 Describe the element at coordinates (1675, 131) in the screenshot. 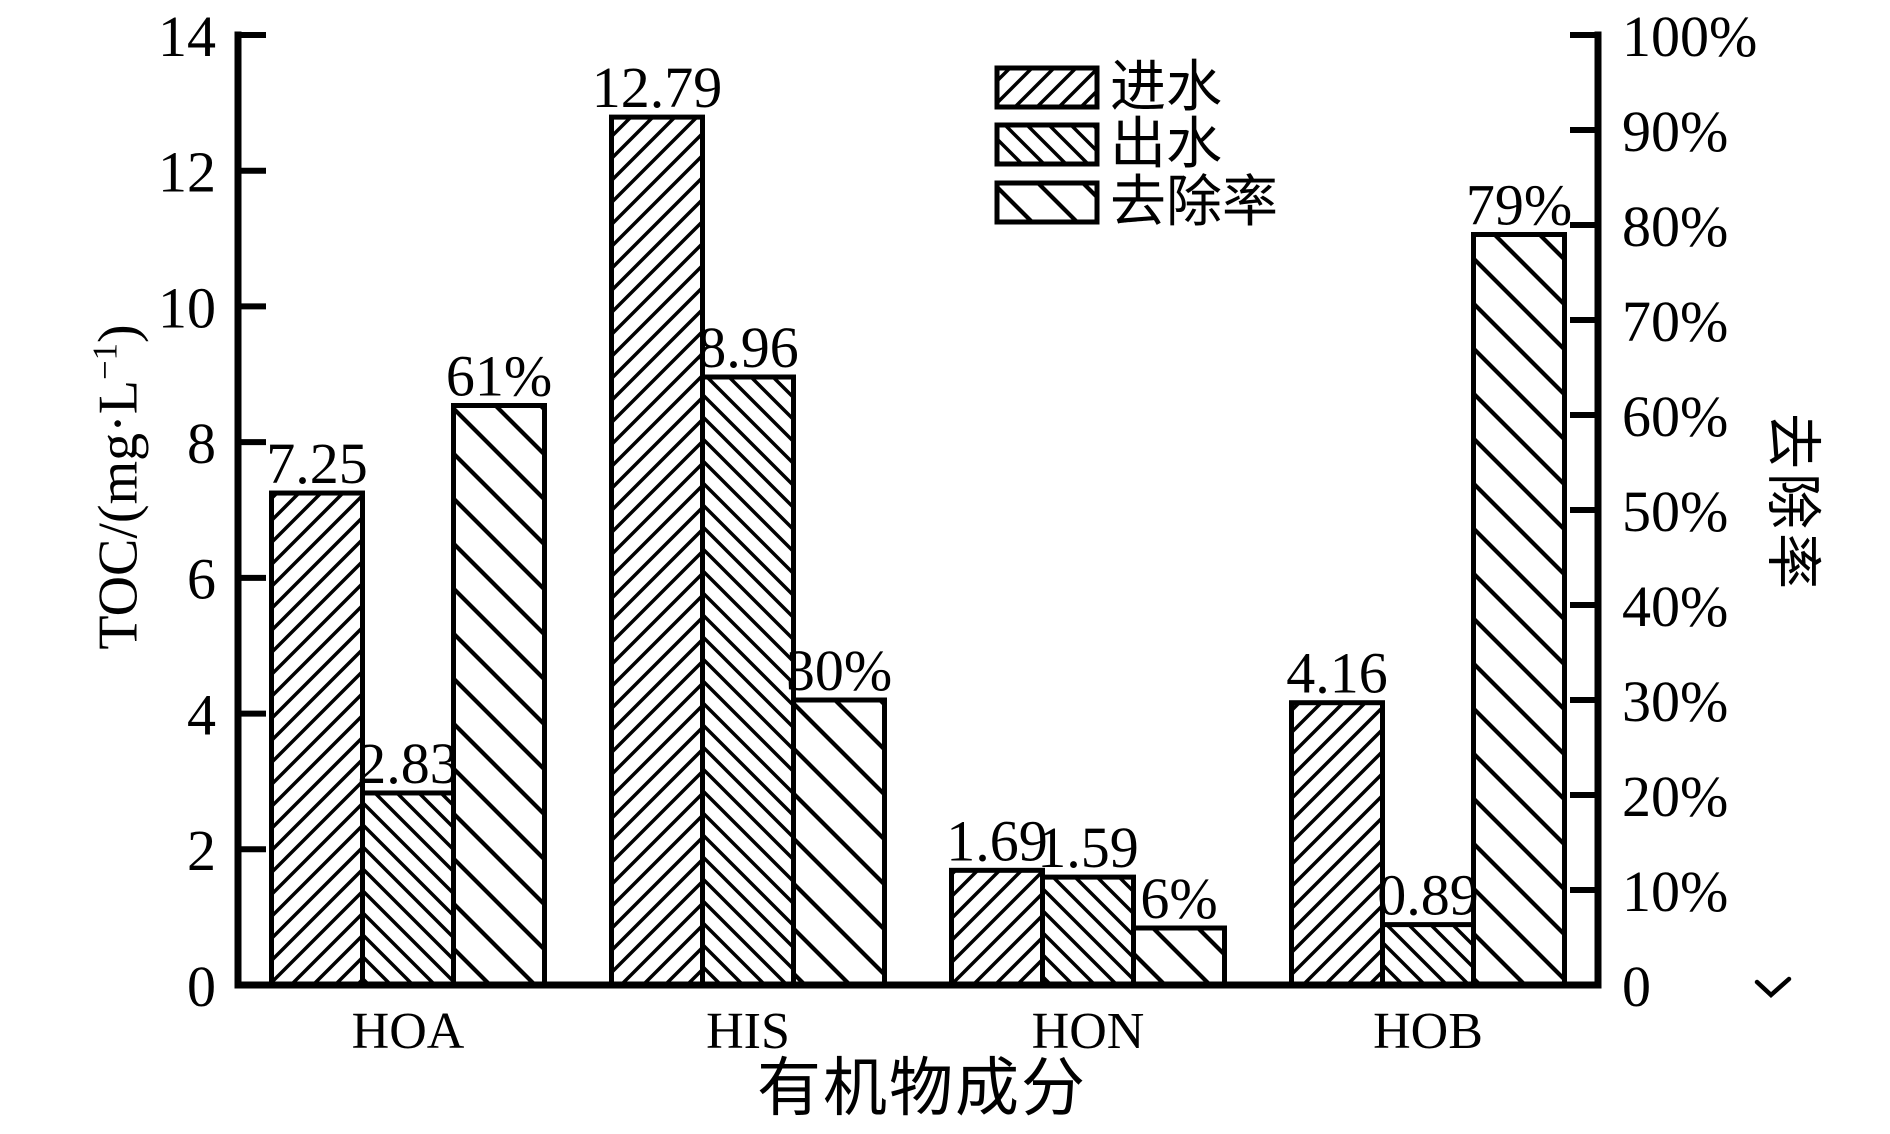

I see `tick-label-right-90: 90%` at that location.